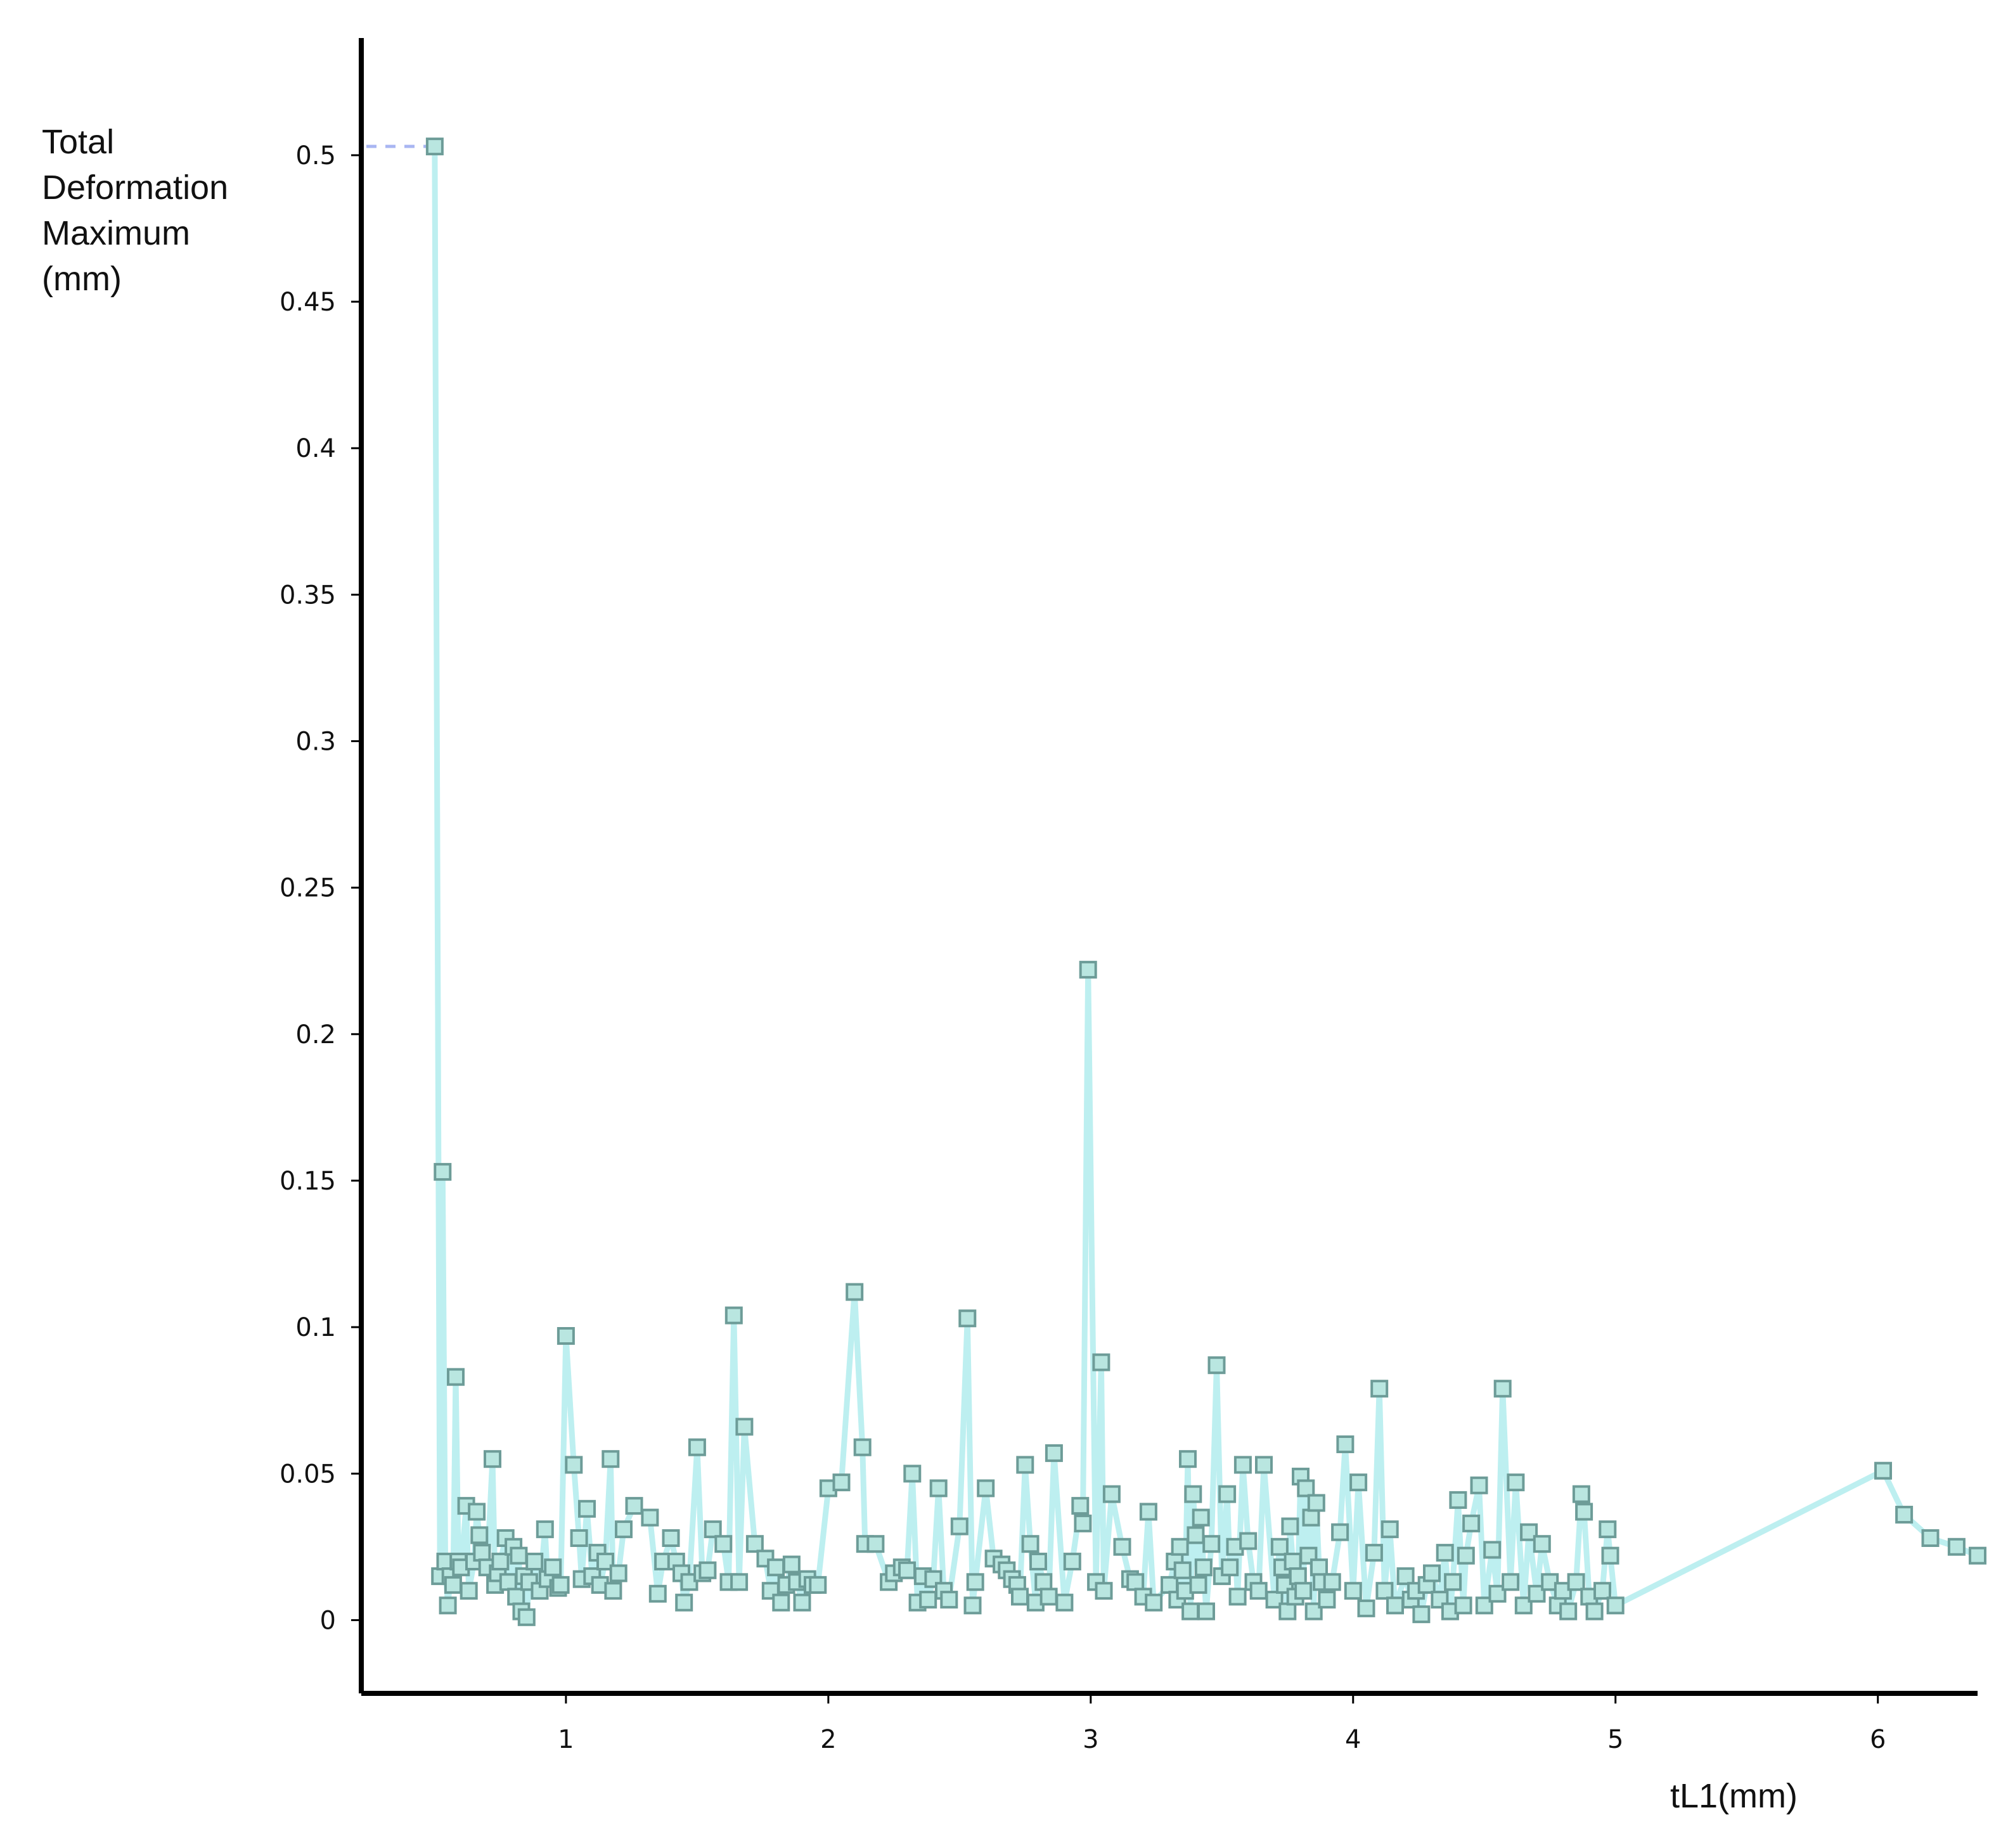  Describe the element at coordinates (308, 595) in the screenshot. I see `y-tick-label: 0.35` at that location.